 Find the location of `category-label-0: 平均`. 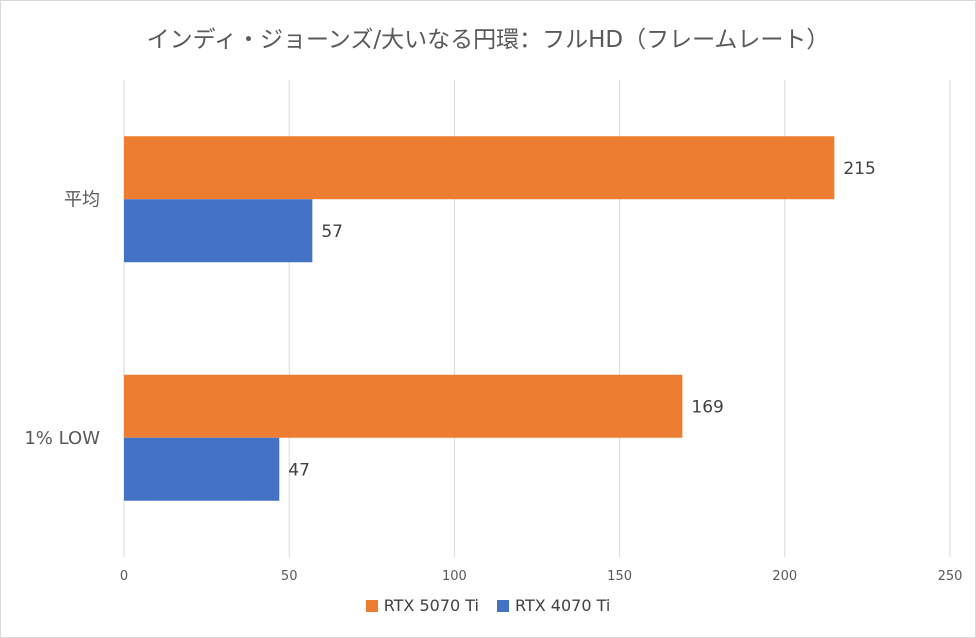

category-label-0: 平均 is located at coordinates (82, 199).